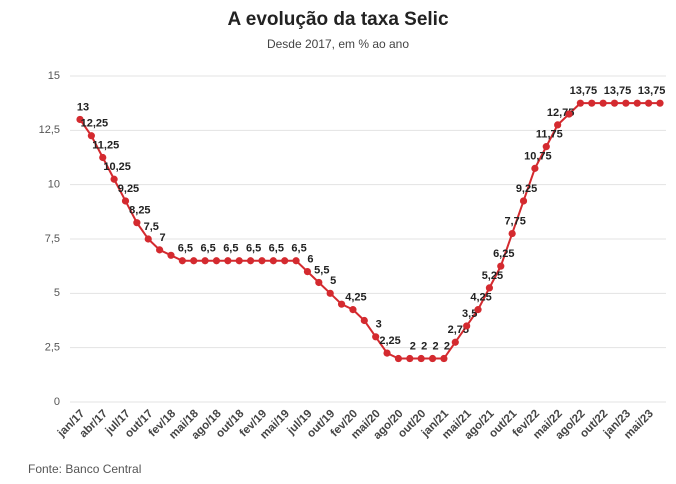 The height and width of the screenshot is (484, 676). Describe the element at coordinates (379, 325) in the screenshot. I see `data-label: 3` at that location.